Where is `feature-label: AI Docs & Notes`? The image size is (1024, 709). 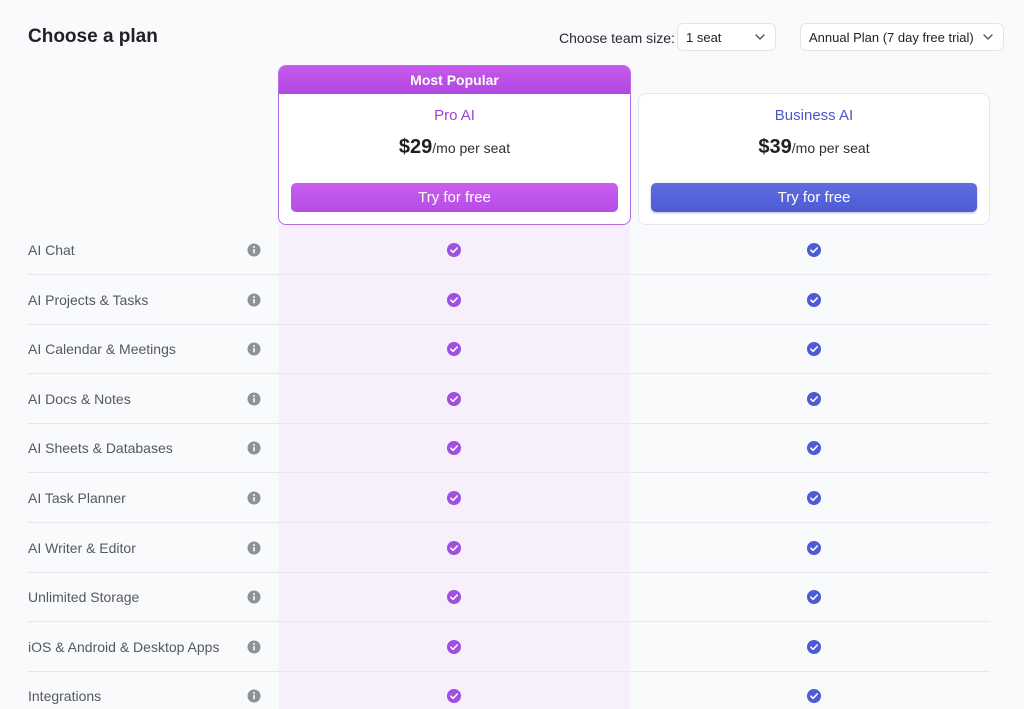 feature-label: AI Docs & Notes is located at coordinates (79, 398).